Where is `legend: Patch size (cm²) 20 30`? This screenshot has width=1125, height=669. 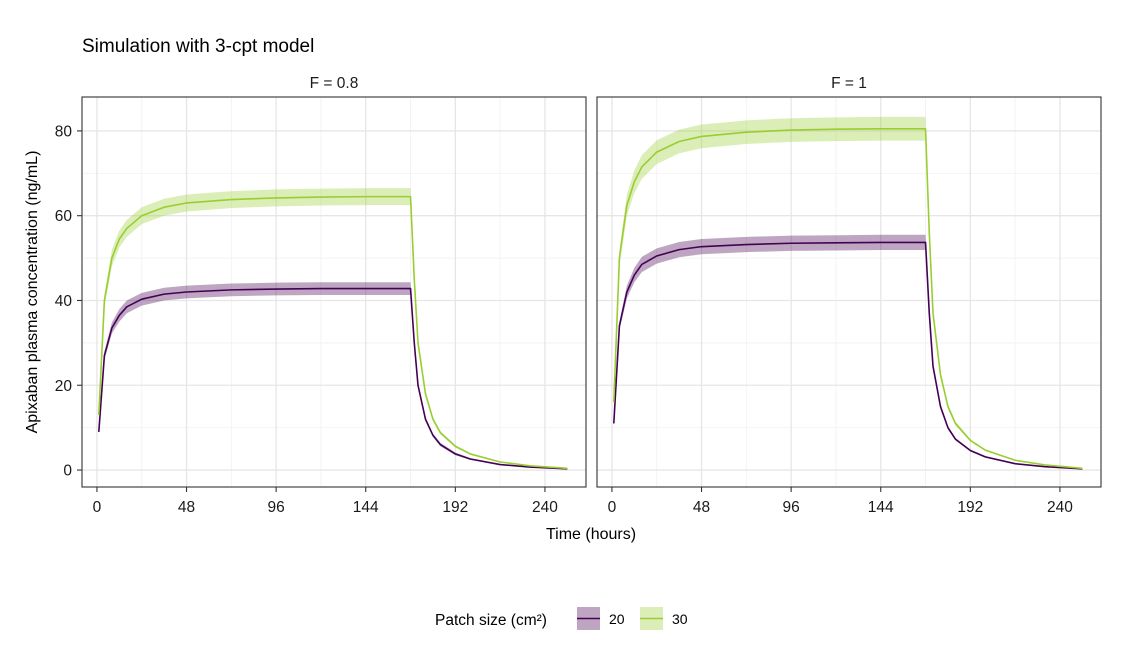
legend: Patch size (cm²) 20 30 is located at coordinates (561, 618).